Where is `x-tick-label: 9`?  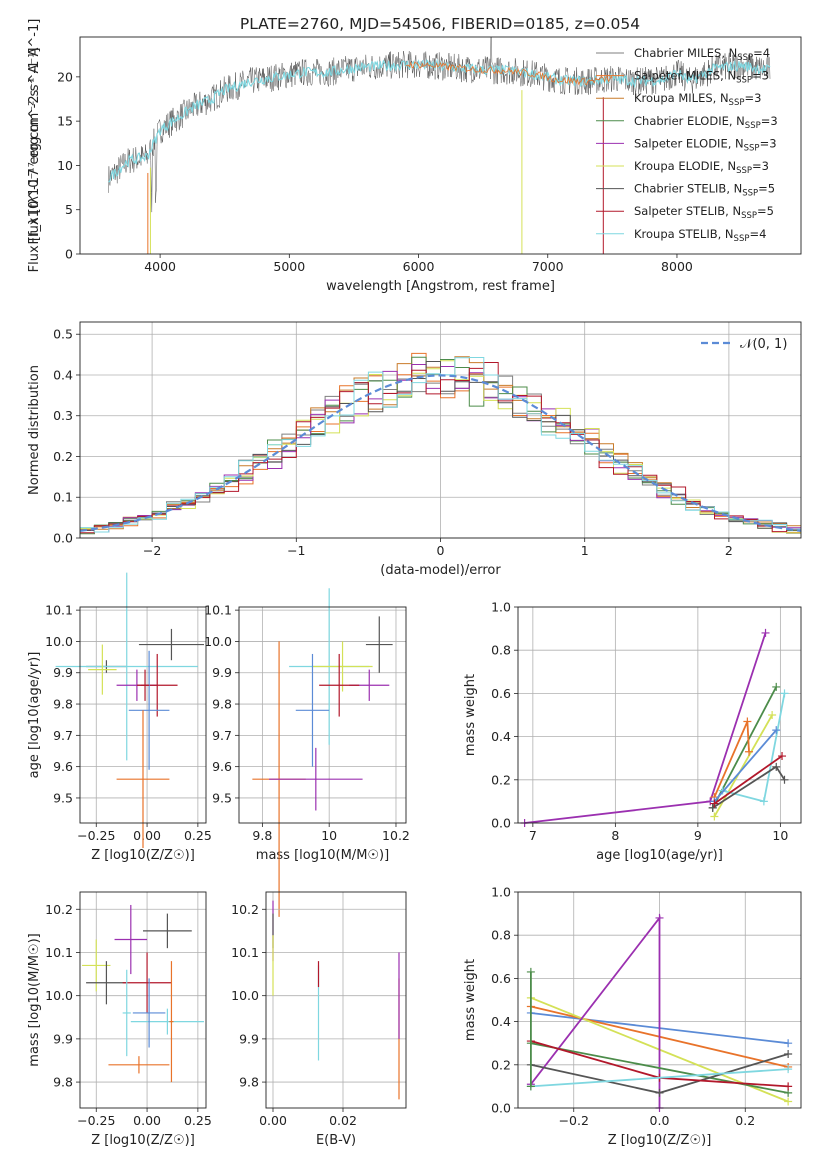 x-tick-label: 9 is located at coordinates (698, 835).